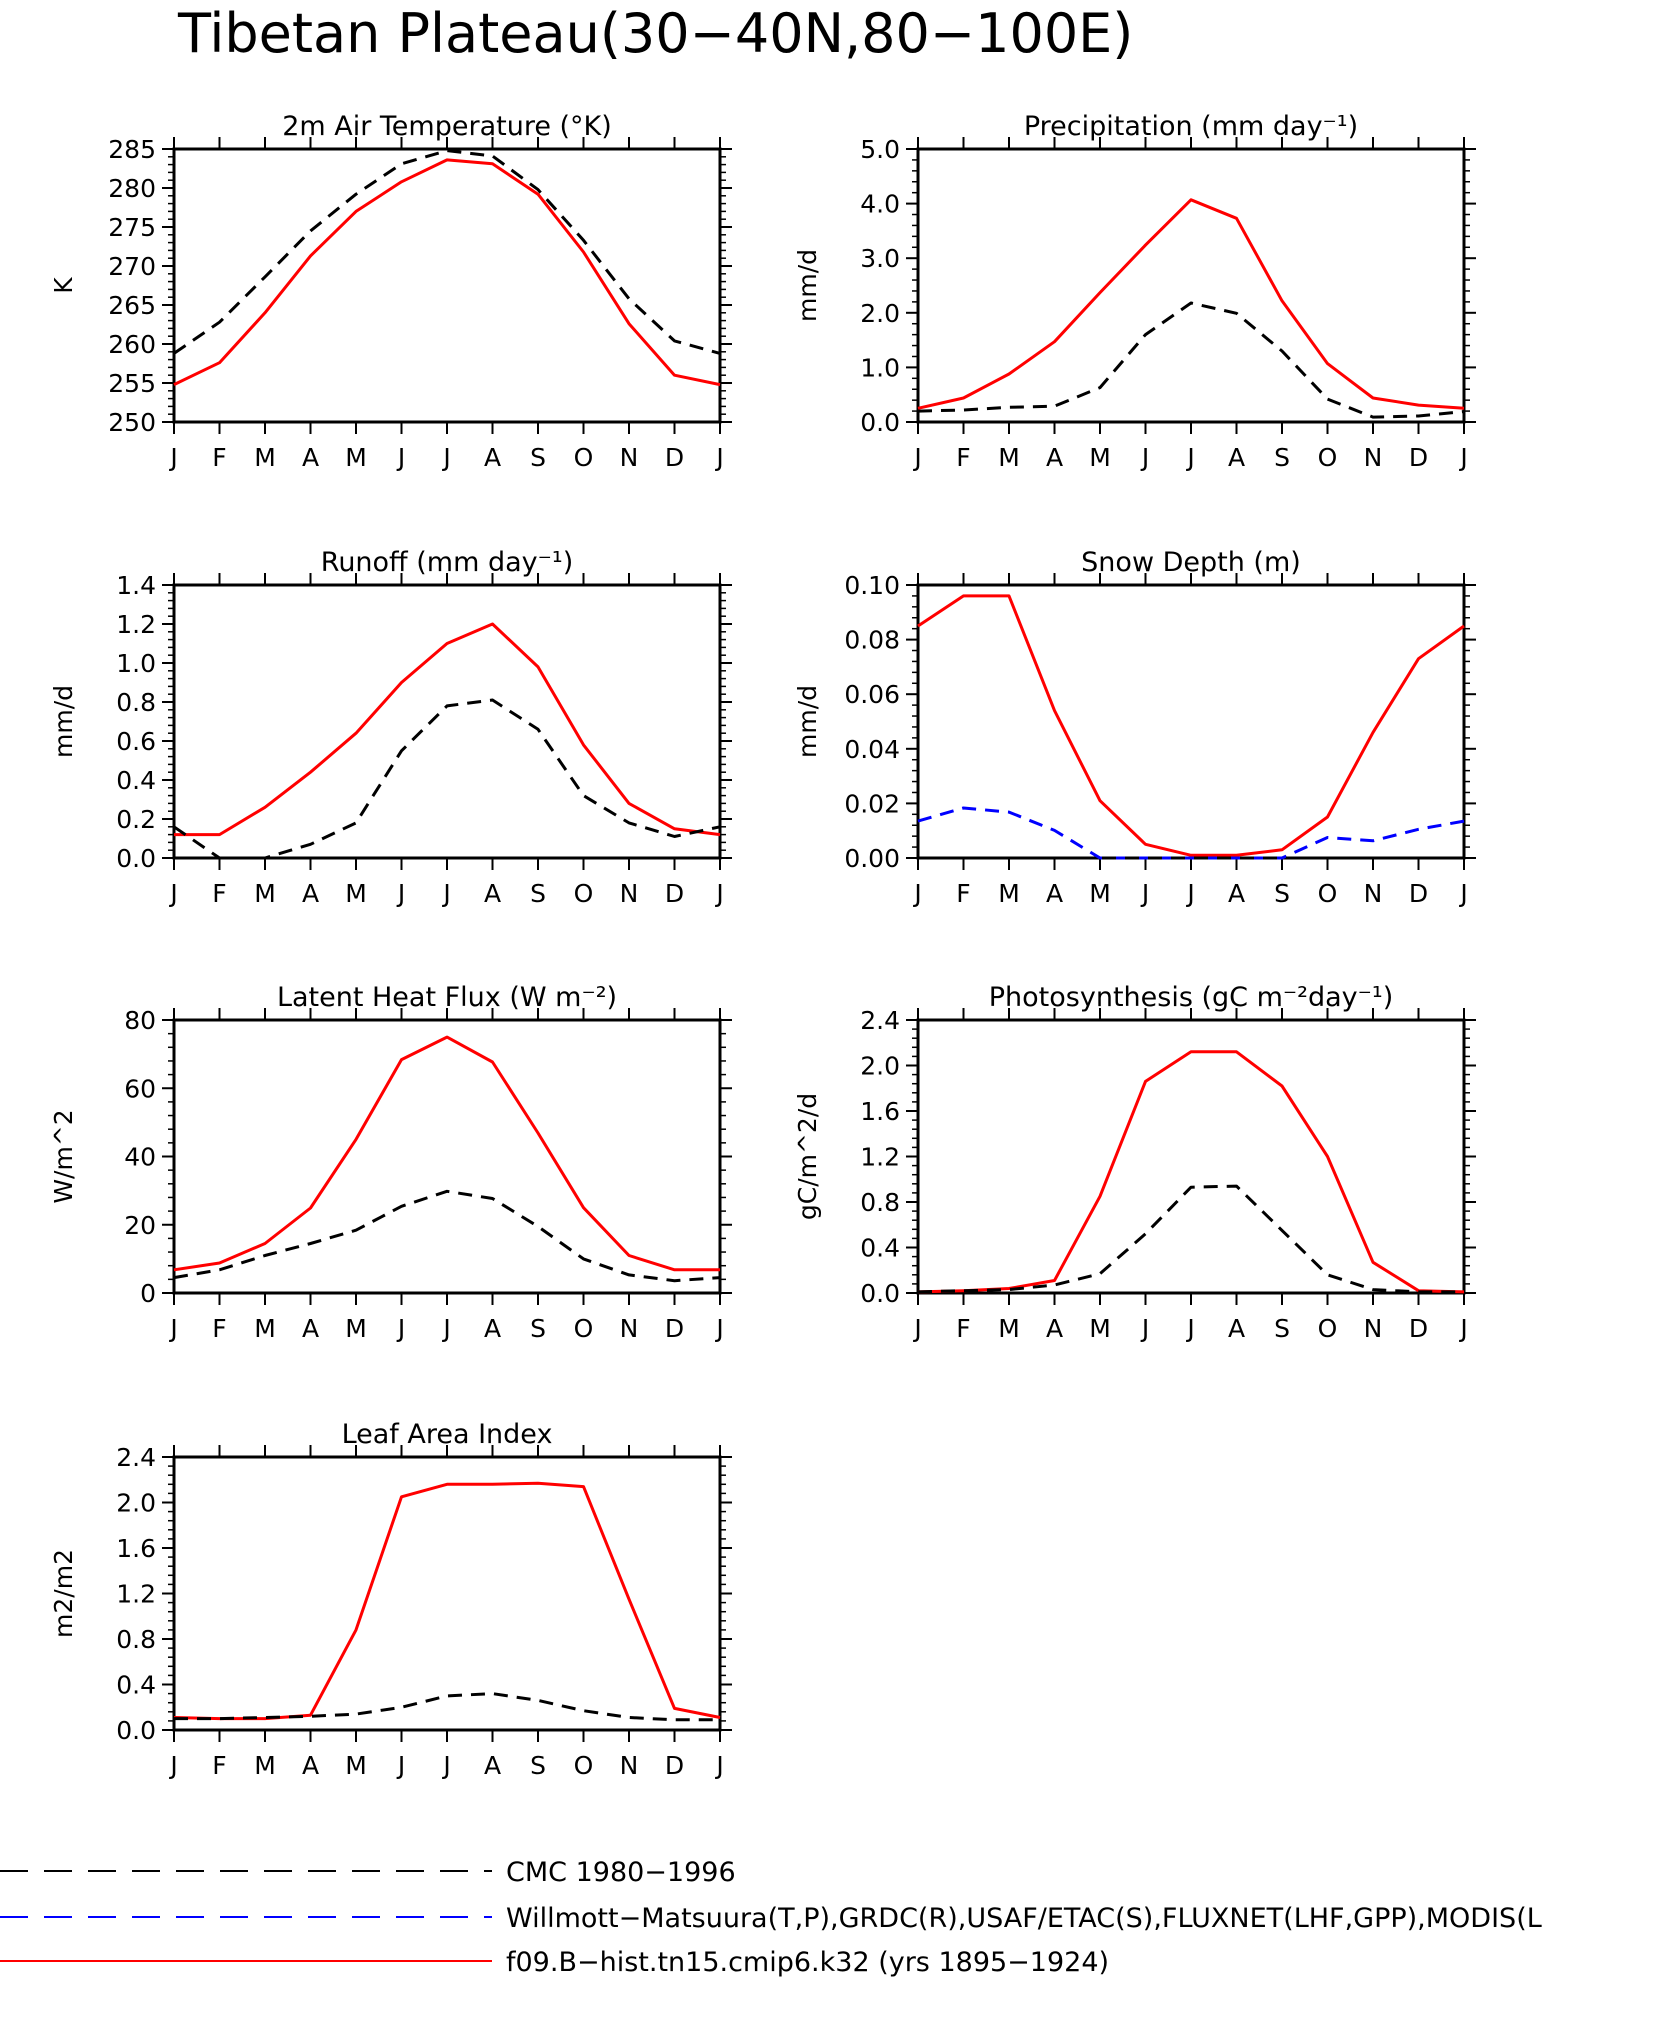 This screenshot has width=1679, height=2022. What do you see at coordinates (132, 305) in the screenshot?
I see `y-tick-label: 265` at bounding box center [132, 305].